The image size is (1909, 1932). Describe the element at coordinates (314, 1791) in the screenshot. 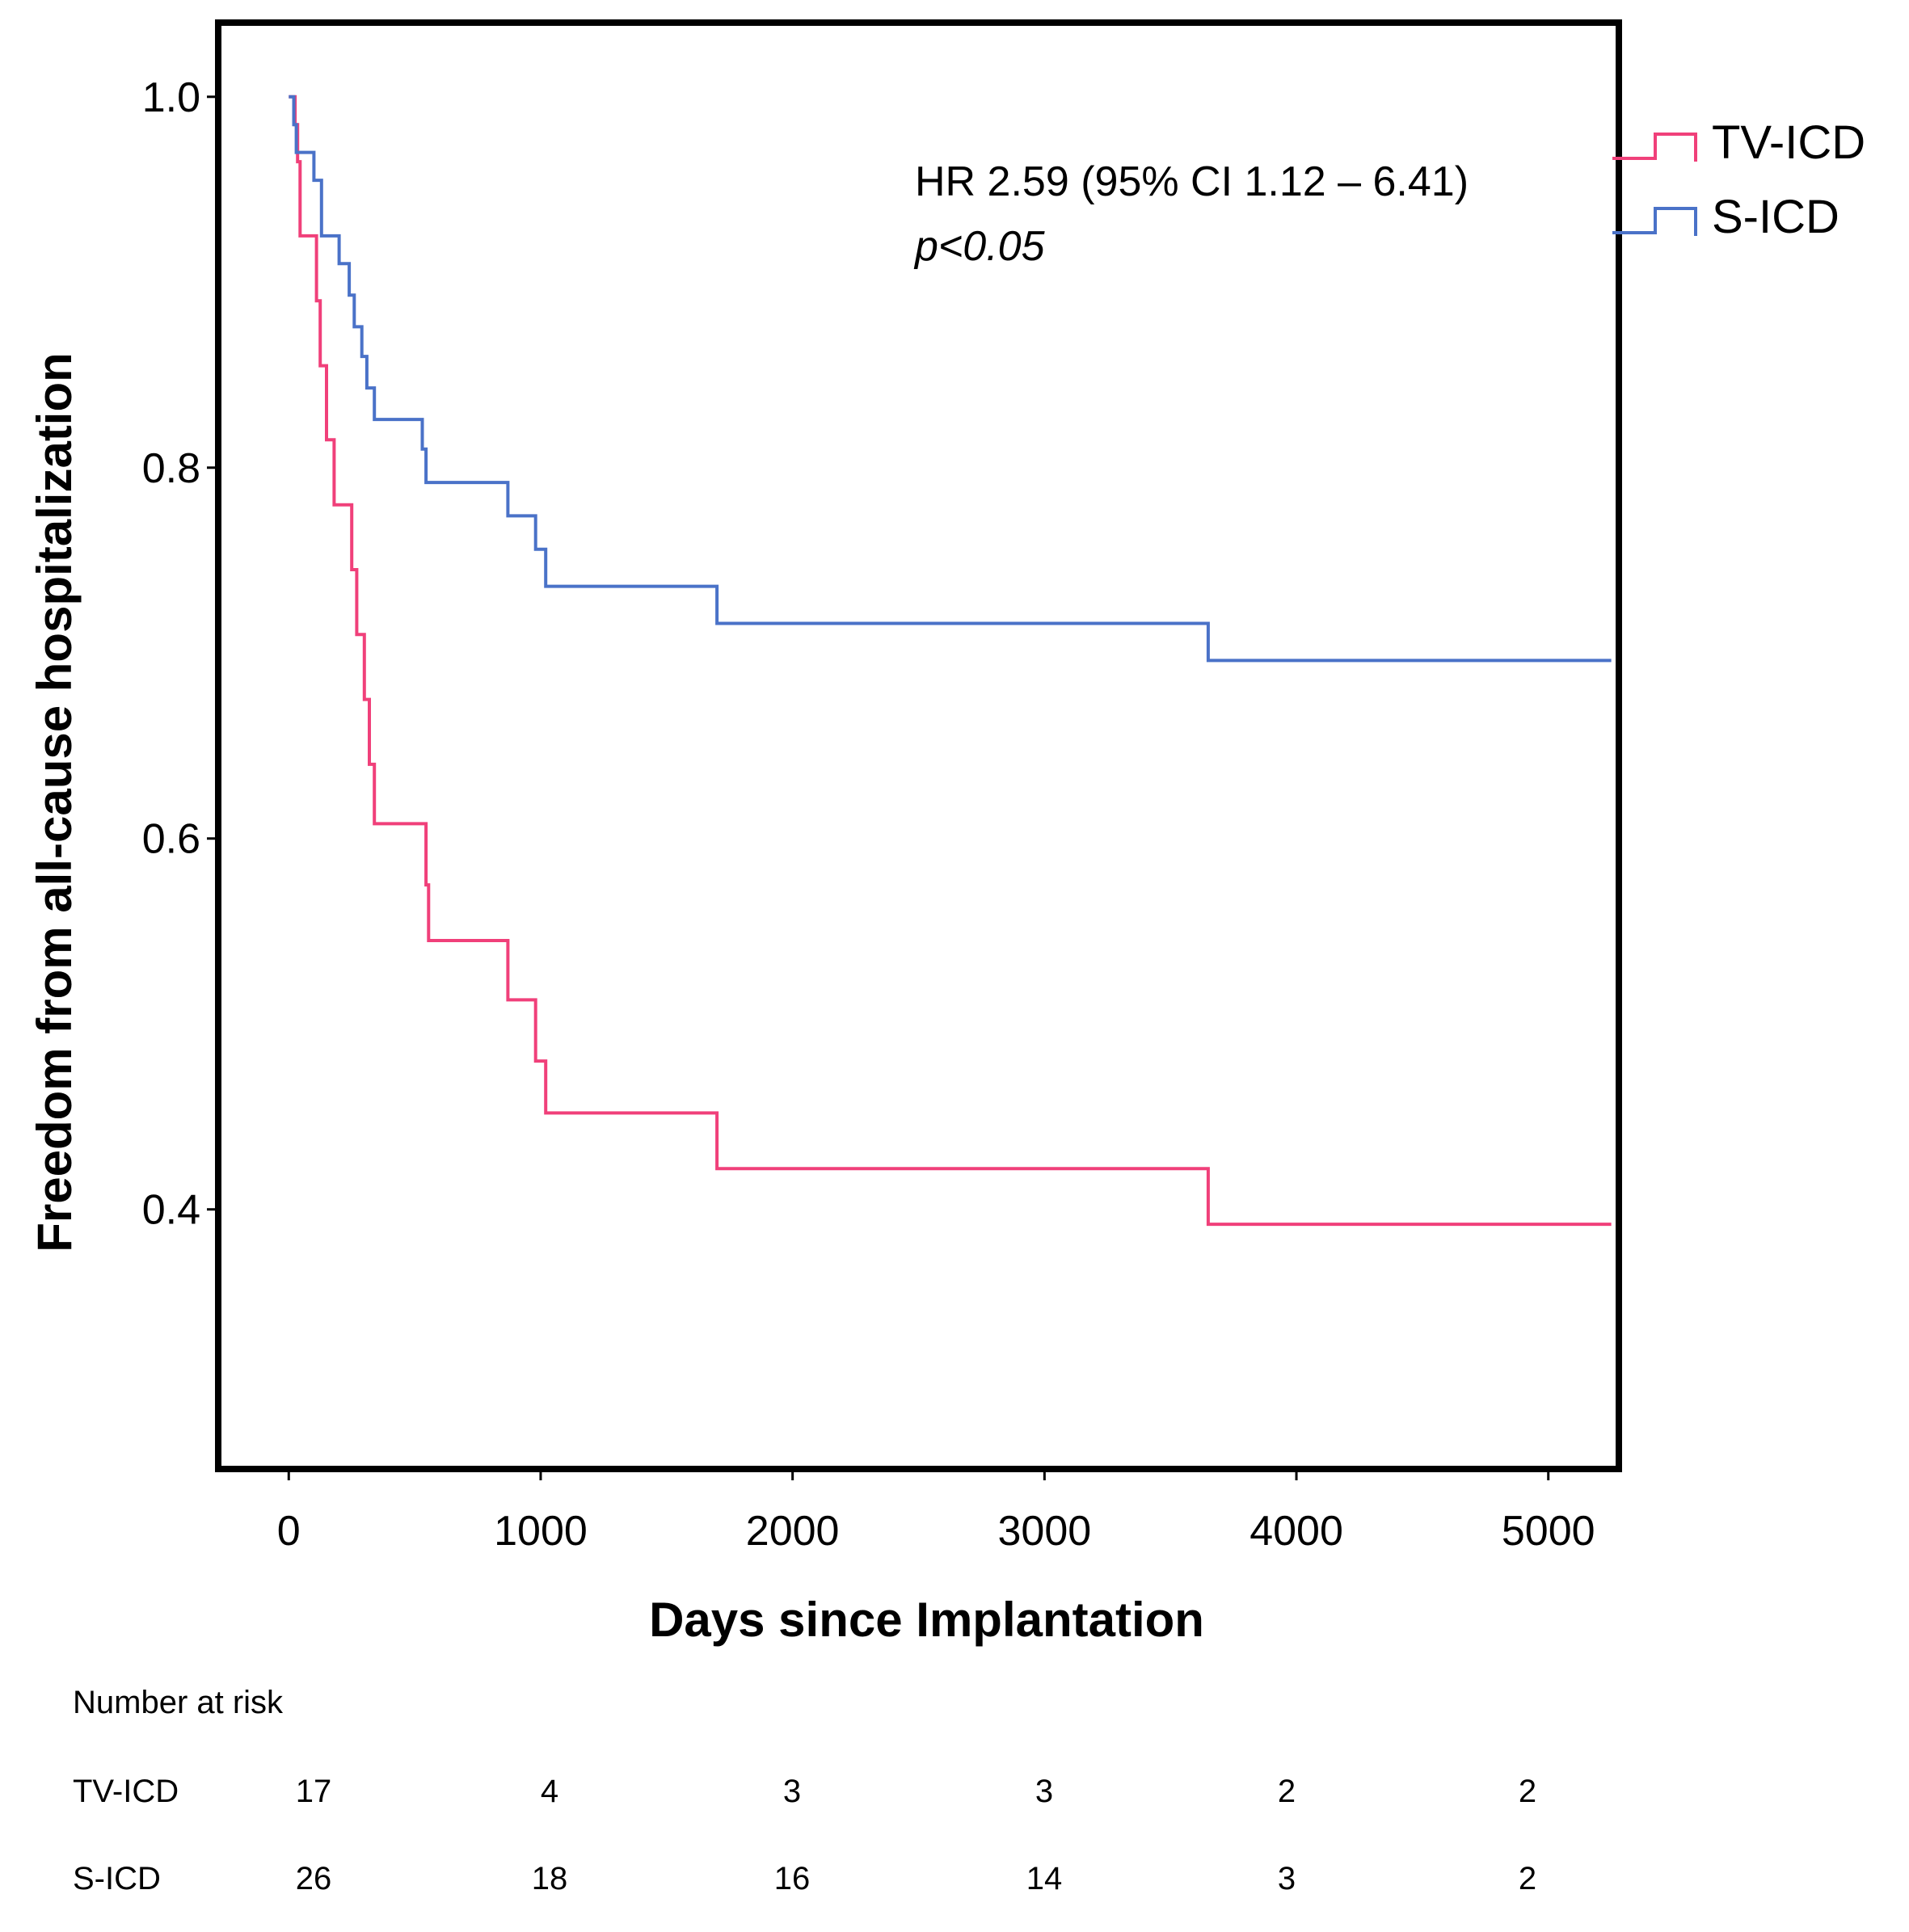

I see `risk-count-cell: 17` at that location.